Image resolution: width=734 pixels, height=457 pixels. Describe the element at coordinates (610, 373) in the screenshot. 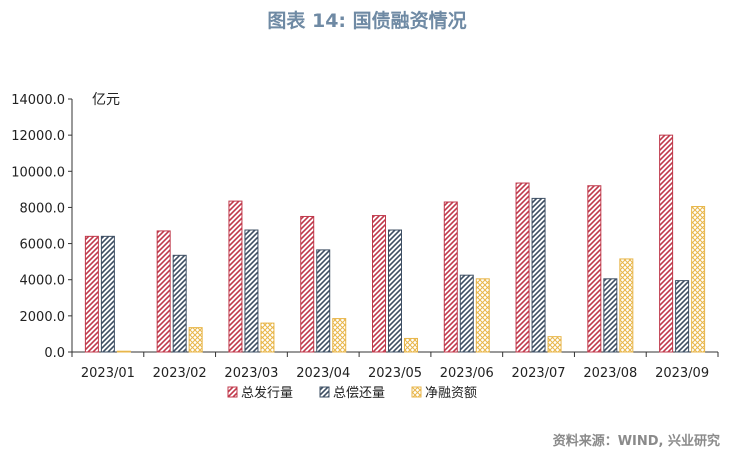

I see `x-tick-label: 2023/08` at that location.